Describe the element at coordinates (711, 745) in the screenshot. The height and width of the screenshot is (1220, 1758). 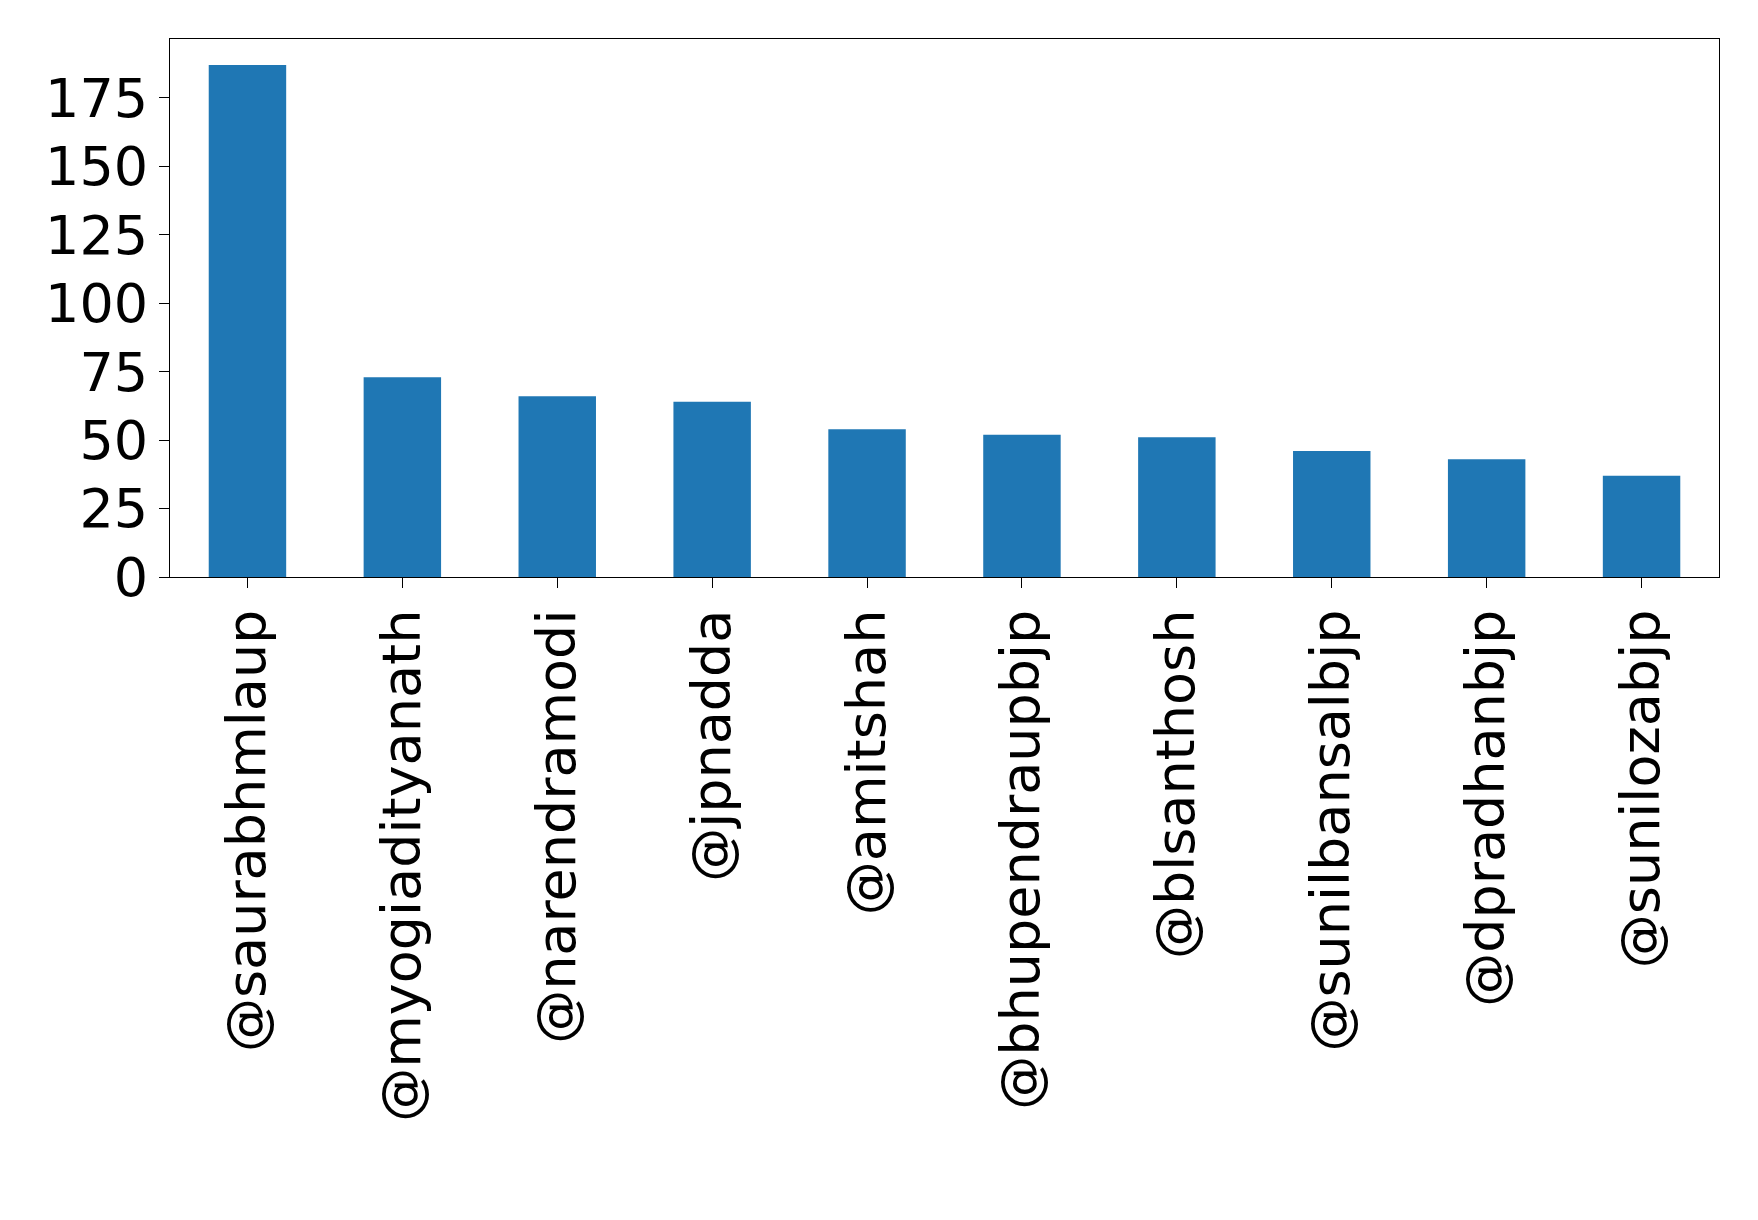
I see `x-tick-label: @jpnadda` at that location.